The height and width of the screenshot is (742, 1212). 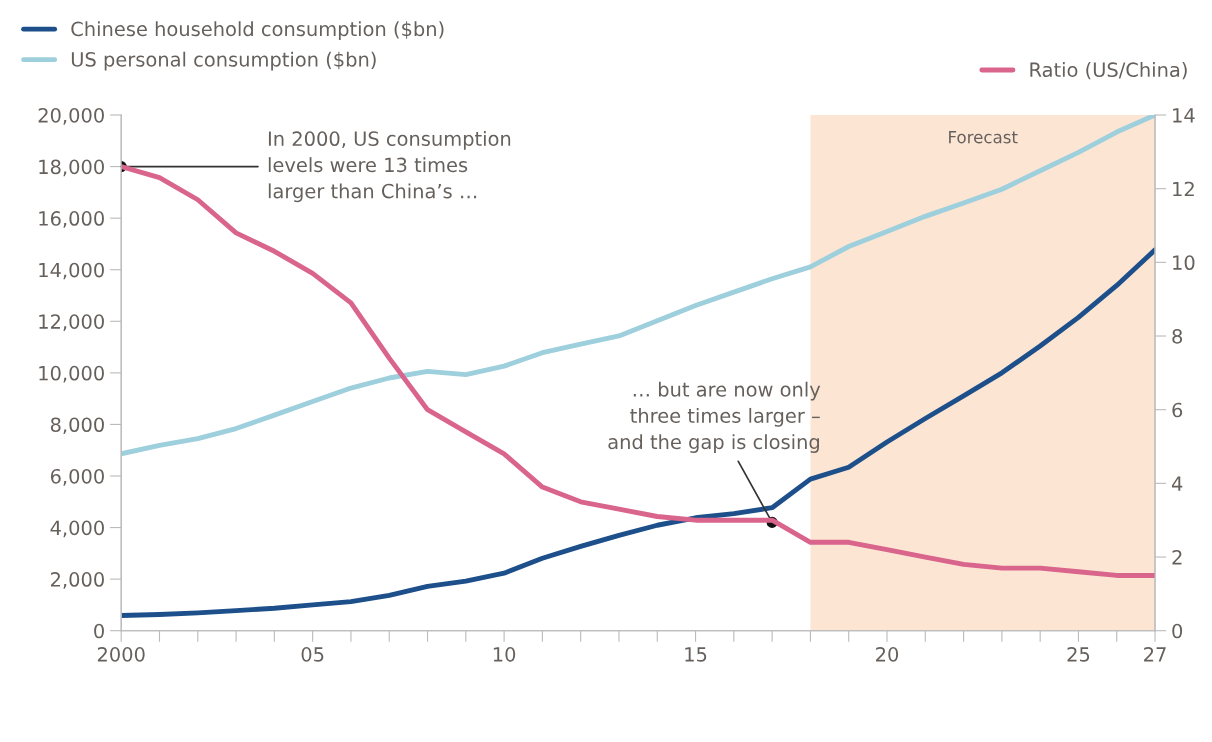 I want to click on y2-tick-label: 10, so click(x=1184, y=263).